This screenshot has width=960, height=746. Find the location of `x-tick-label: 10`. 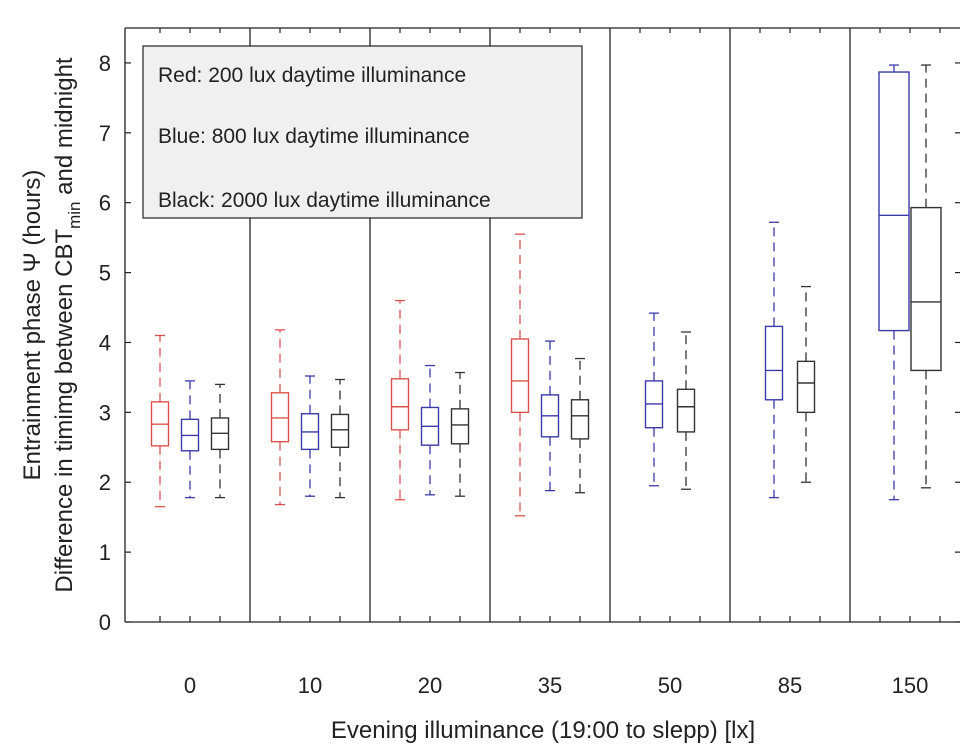

x-tick-label: 10 is located at coordinates (310, 685).